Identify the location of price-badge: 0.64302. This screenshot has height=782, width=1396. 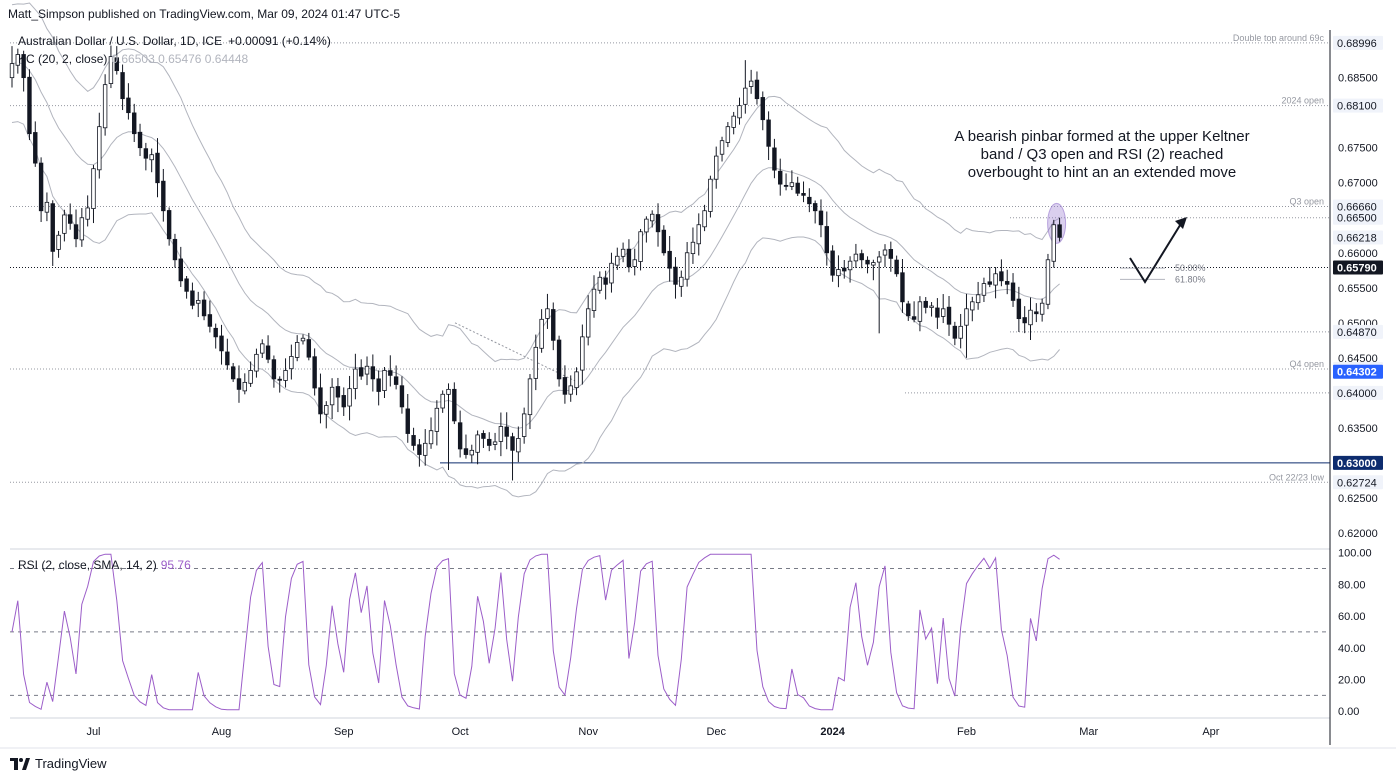
(1358, 371).